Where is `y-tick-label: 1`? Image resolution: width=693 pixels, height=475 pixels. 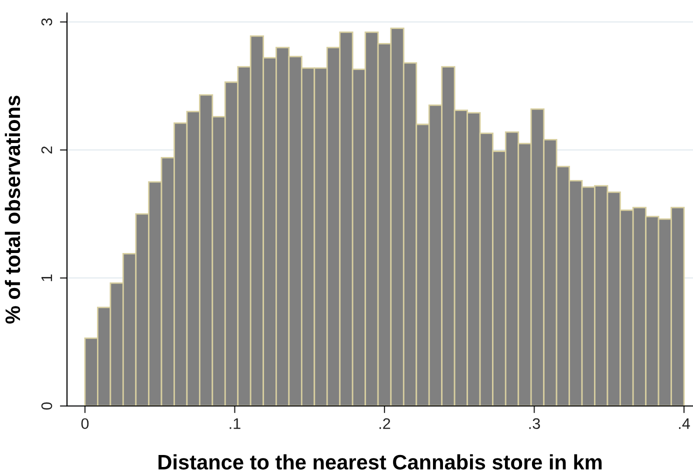 y-tick-label: 1 is located at coordinates (47, 278).